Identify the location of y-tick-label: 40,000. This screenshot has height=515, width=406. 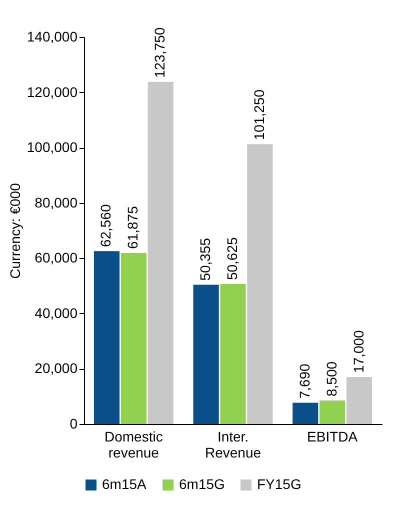
(56, 312).